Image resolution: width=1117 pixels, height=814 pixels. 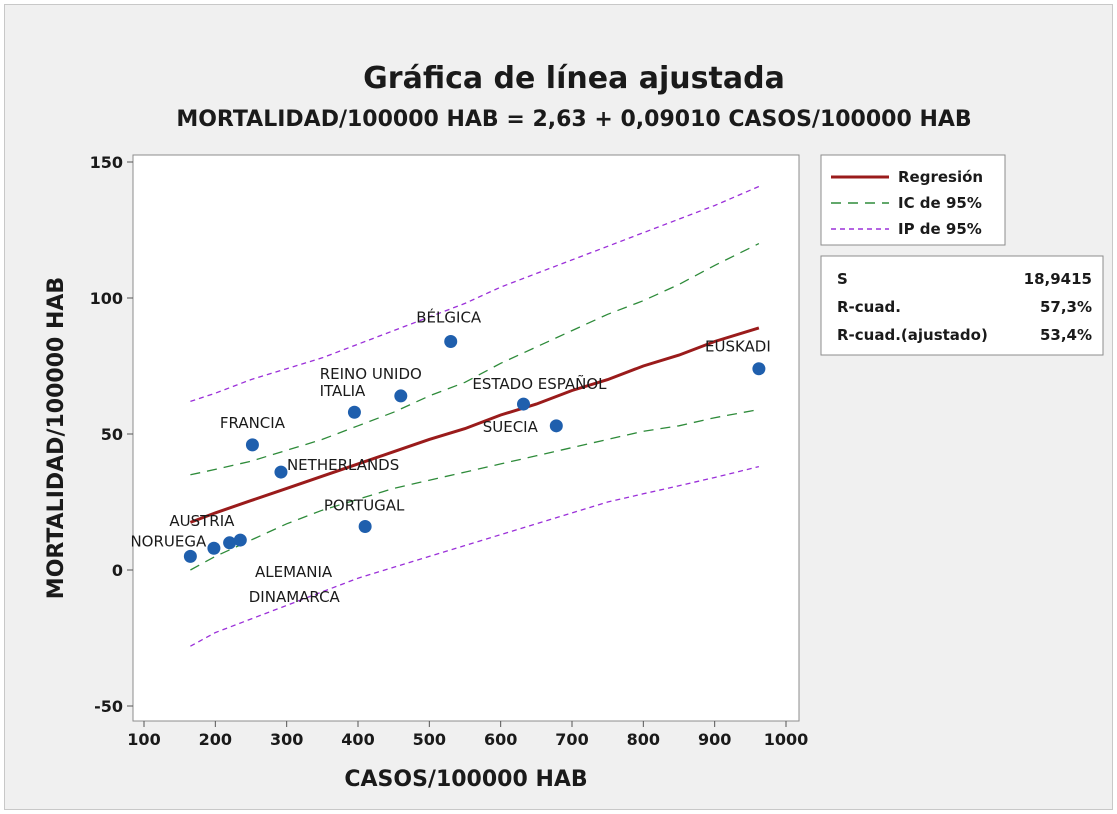 I want to click on point-suecia, so click(x=556, y=425).